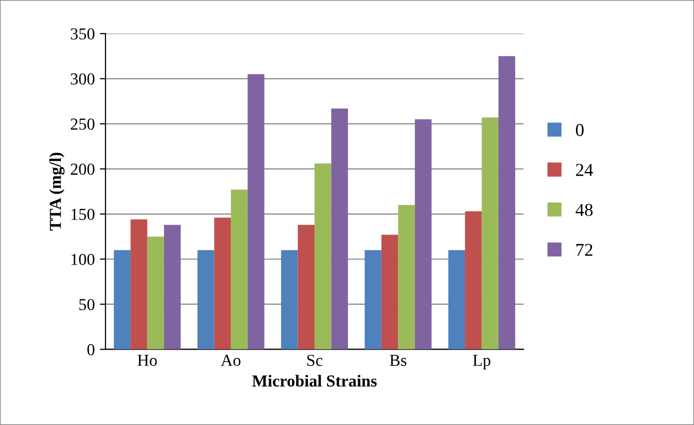 The height and width of the screenshot is (425, 694). What do you see at coordinates (82, 169) in the screenshot?
I see `y-tick-label: 200` at bounding box center [82, 169].